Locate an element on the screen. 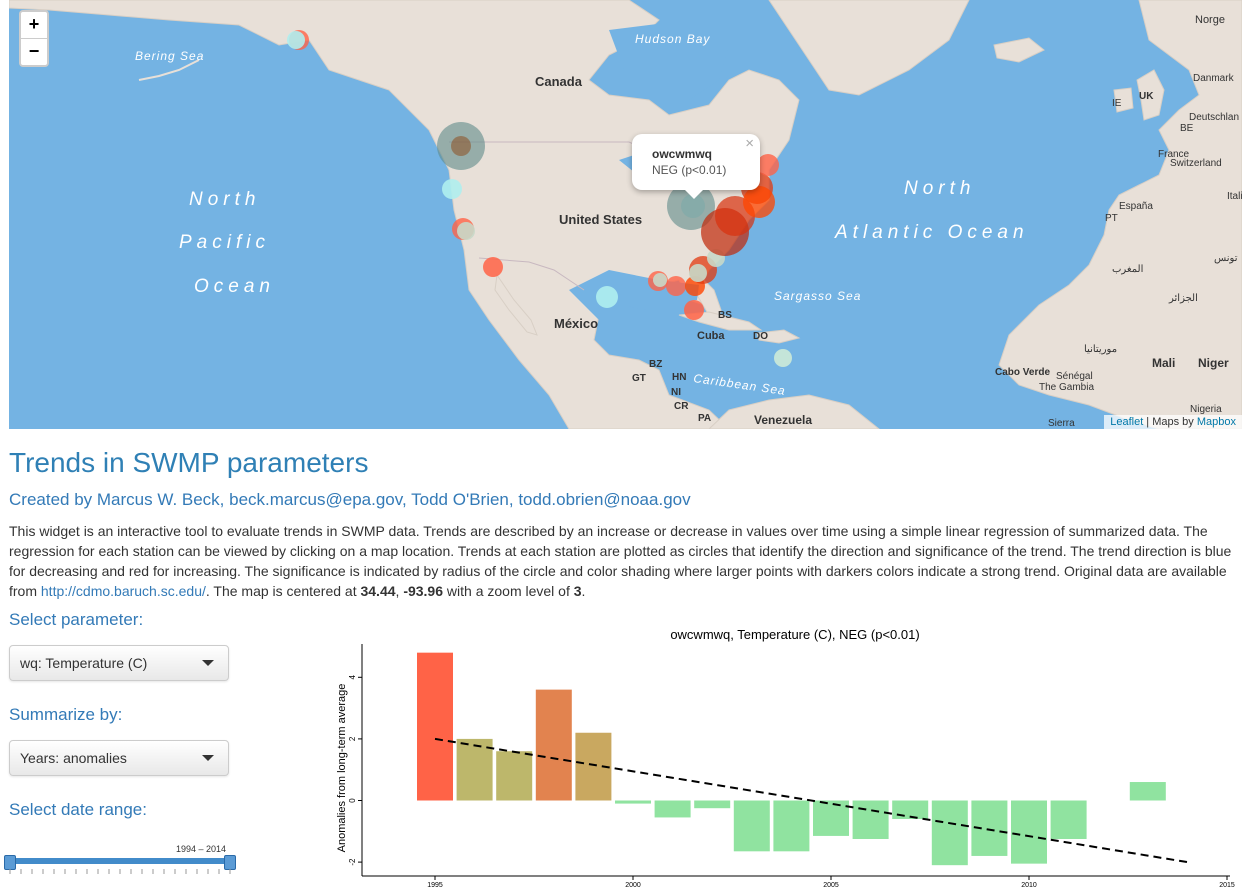 Image resolution: width=1251 pixels, height=893 pixels. land-uk is located at coordinates (1150, 95).